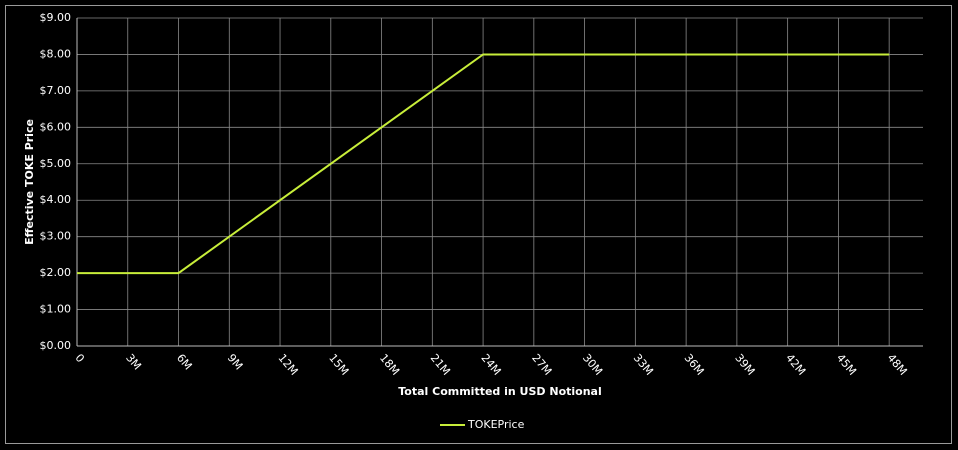  Describe the element at coordinates (56, 236) in the screenshot. I see `y-tick-label: $3.00` at that location.